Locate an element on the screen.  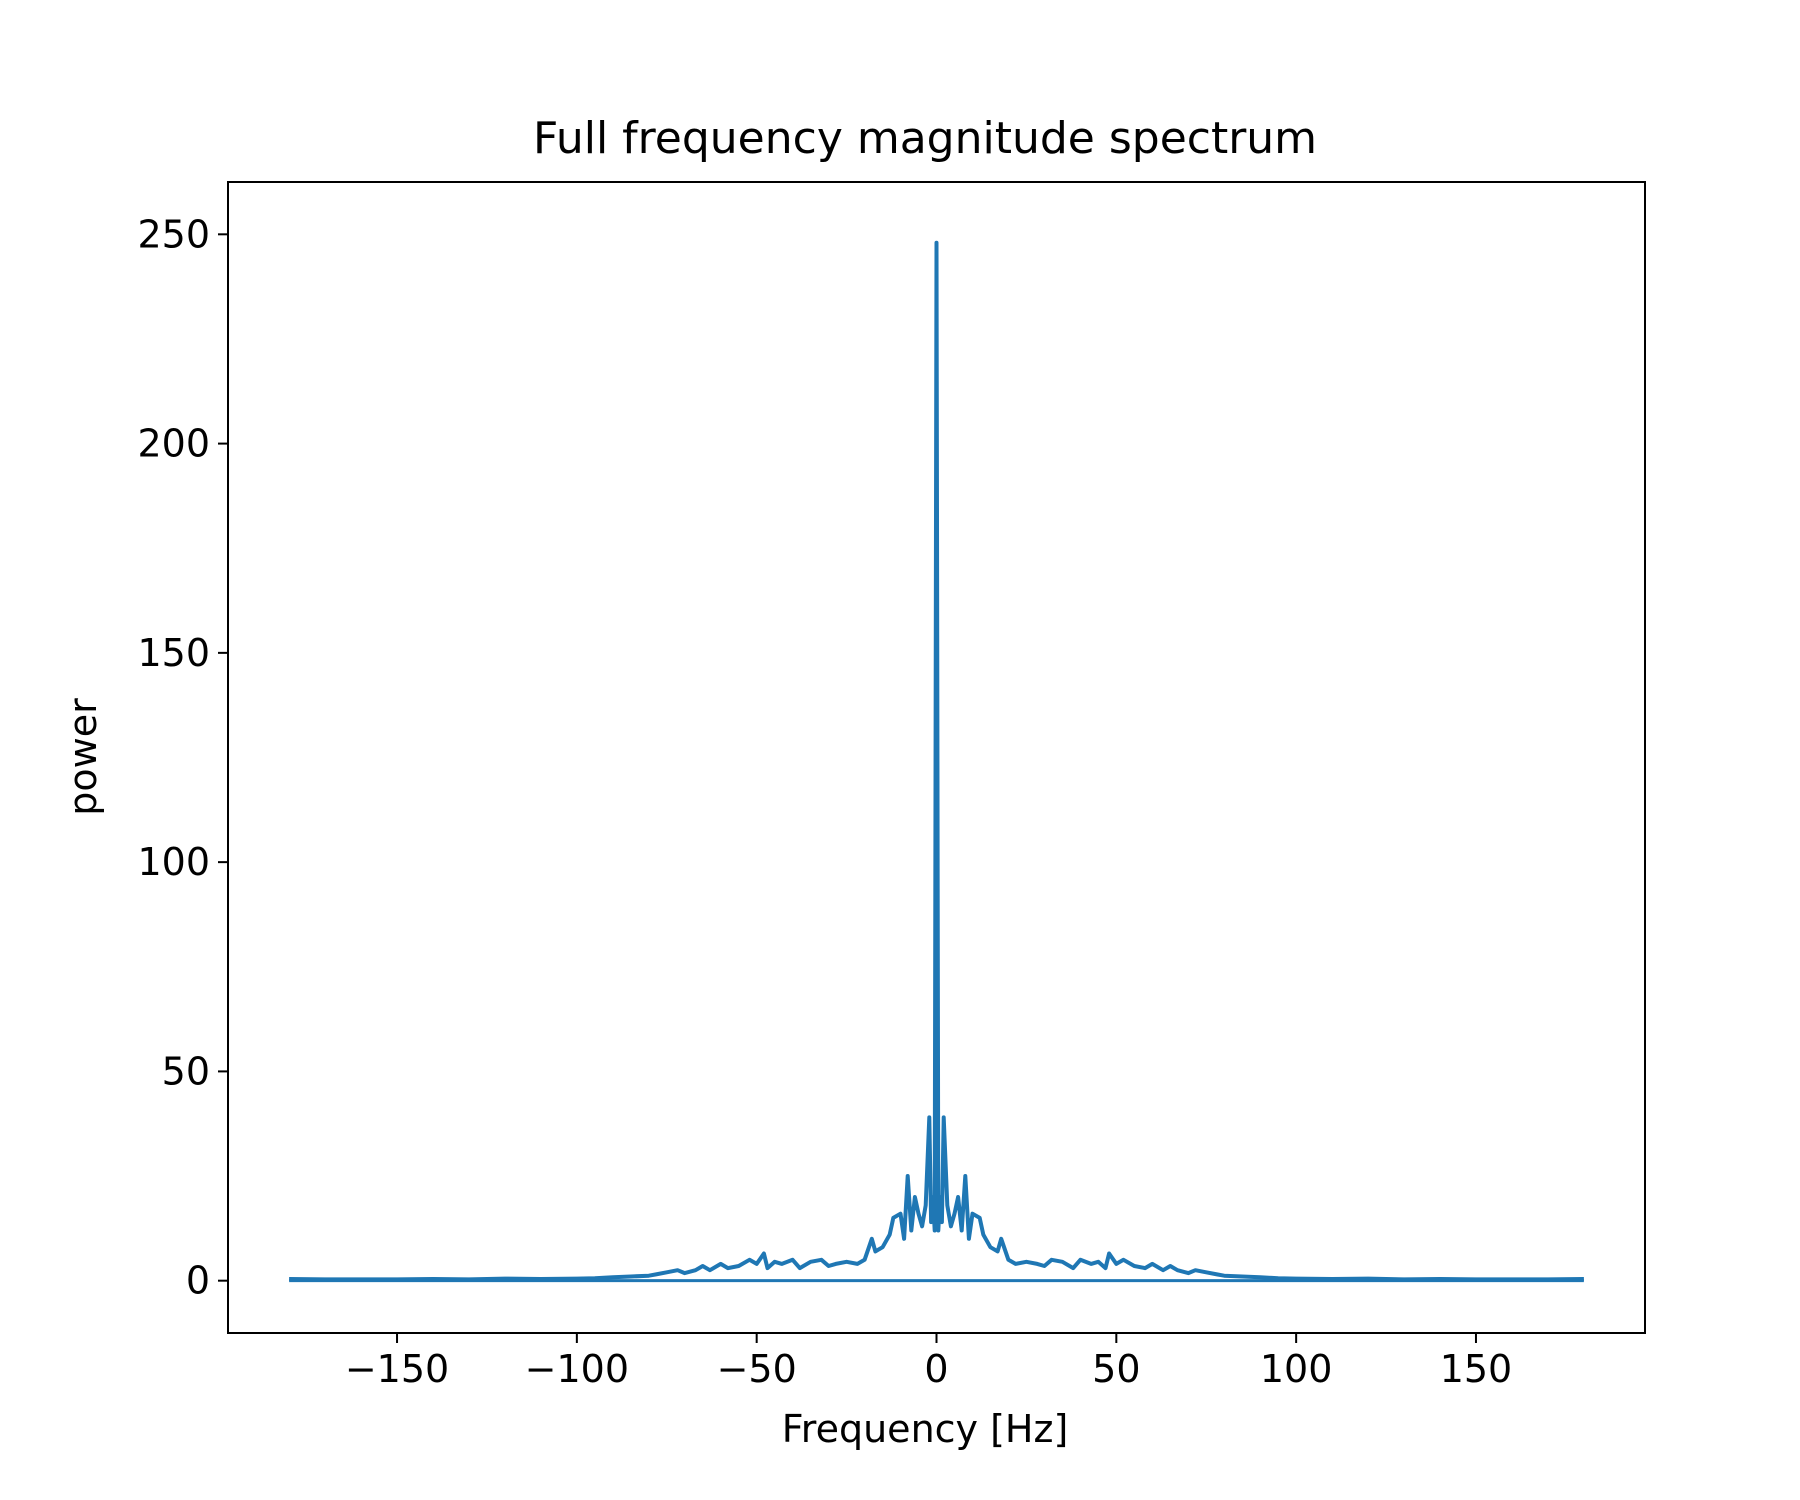
y-tick-label: 0 is located at coordinates (198, 1281).